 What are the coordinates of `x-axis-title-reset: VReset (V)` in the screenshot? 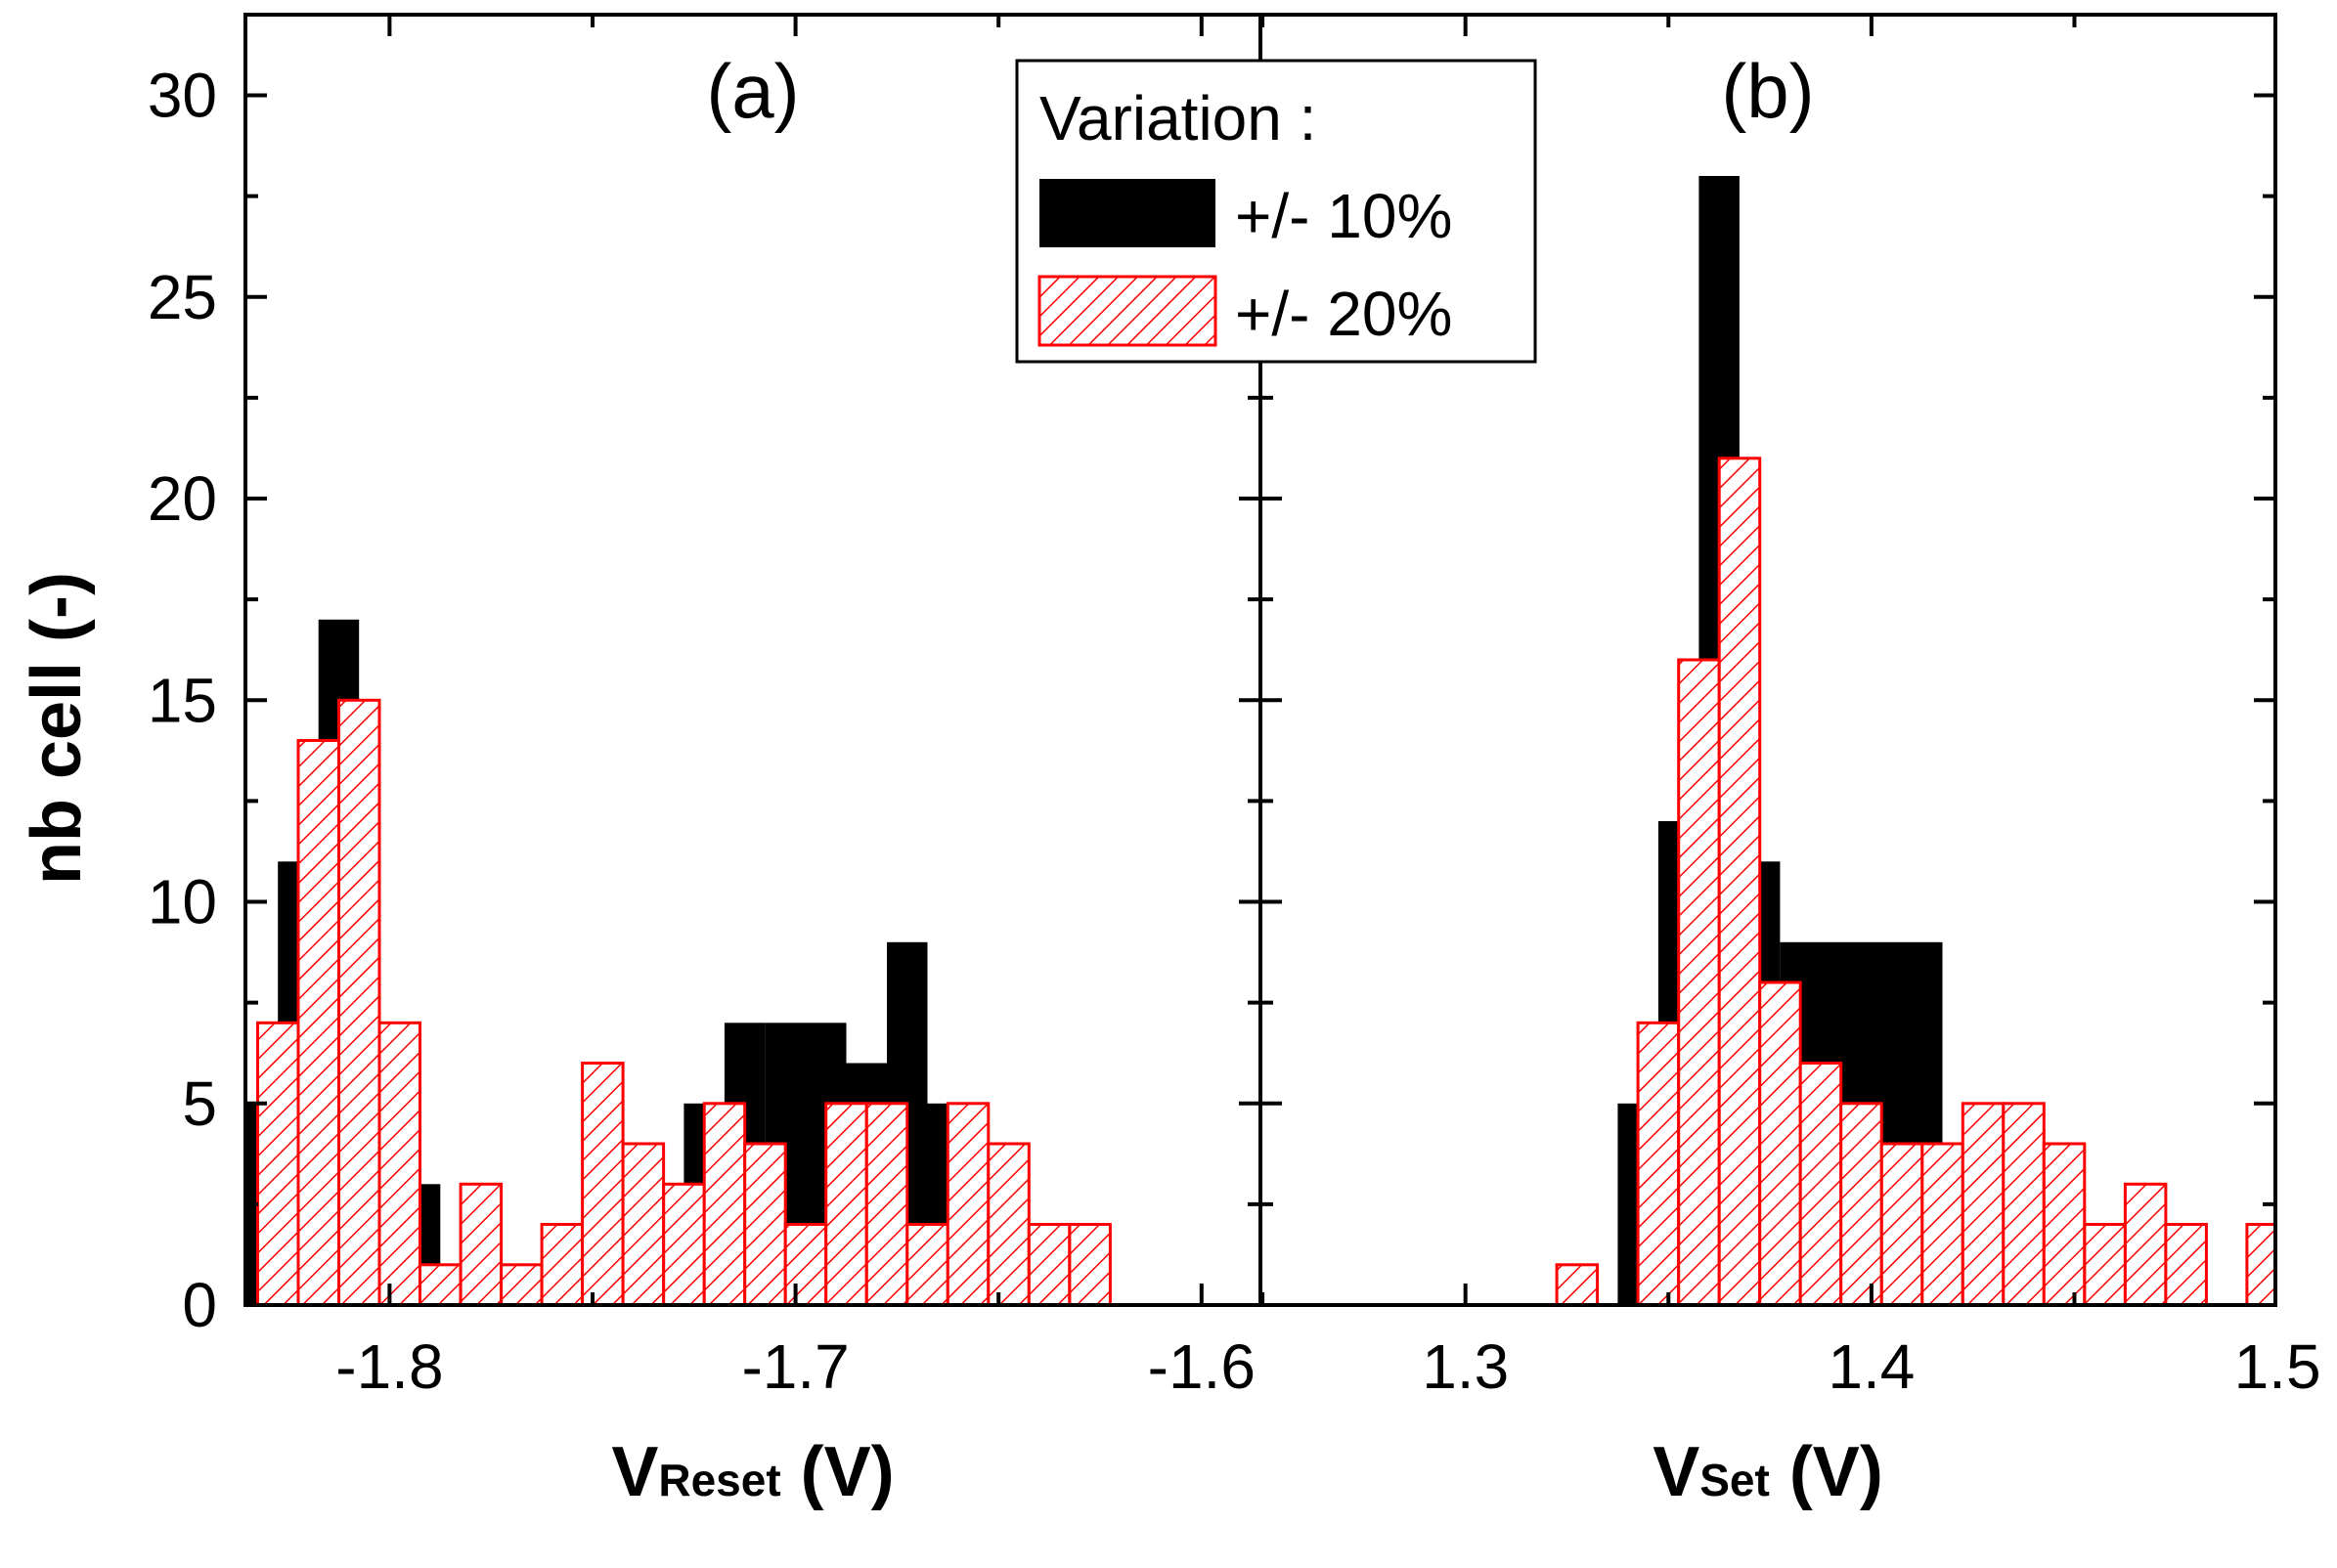 It's located at (752, 1472).